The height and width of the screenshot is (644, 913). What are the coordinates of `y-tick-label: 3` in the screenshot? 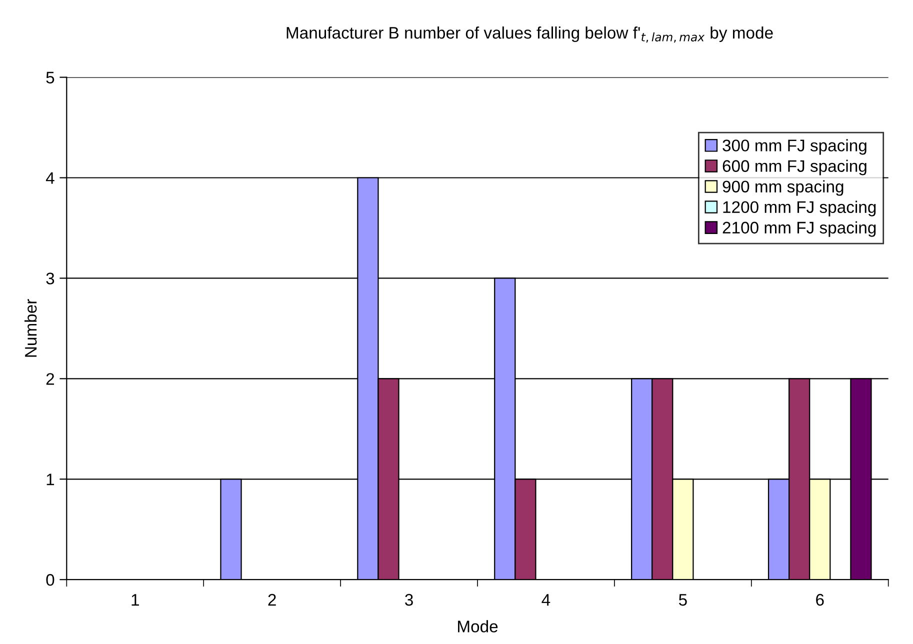 It's located at (50, 278).